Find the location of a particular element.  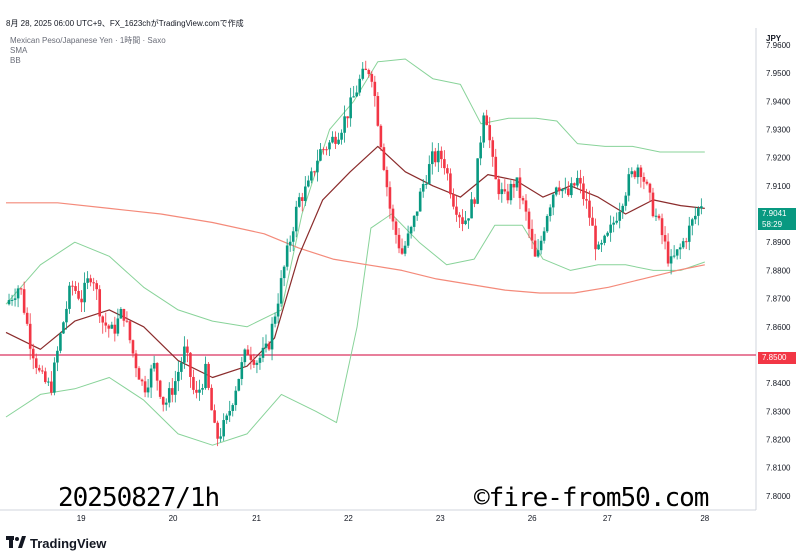

date-tick-label: 23 is located at coordinates (440, 518).